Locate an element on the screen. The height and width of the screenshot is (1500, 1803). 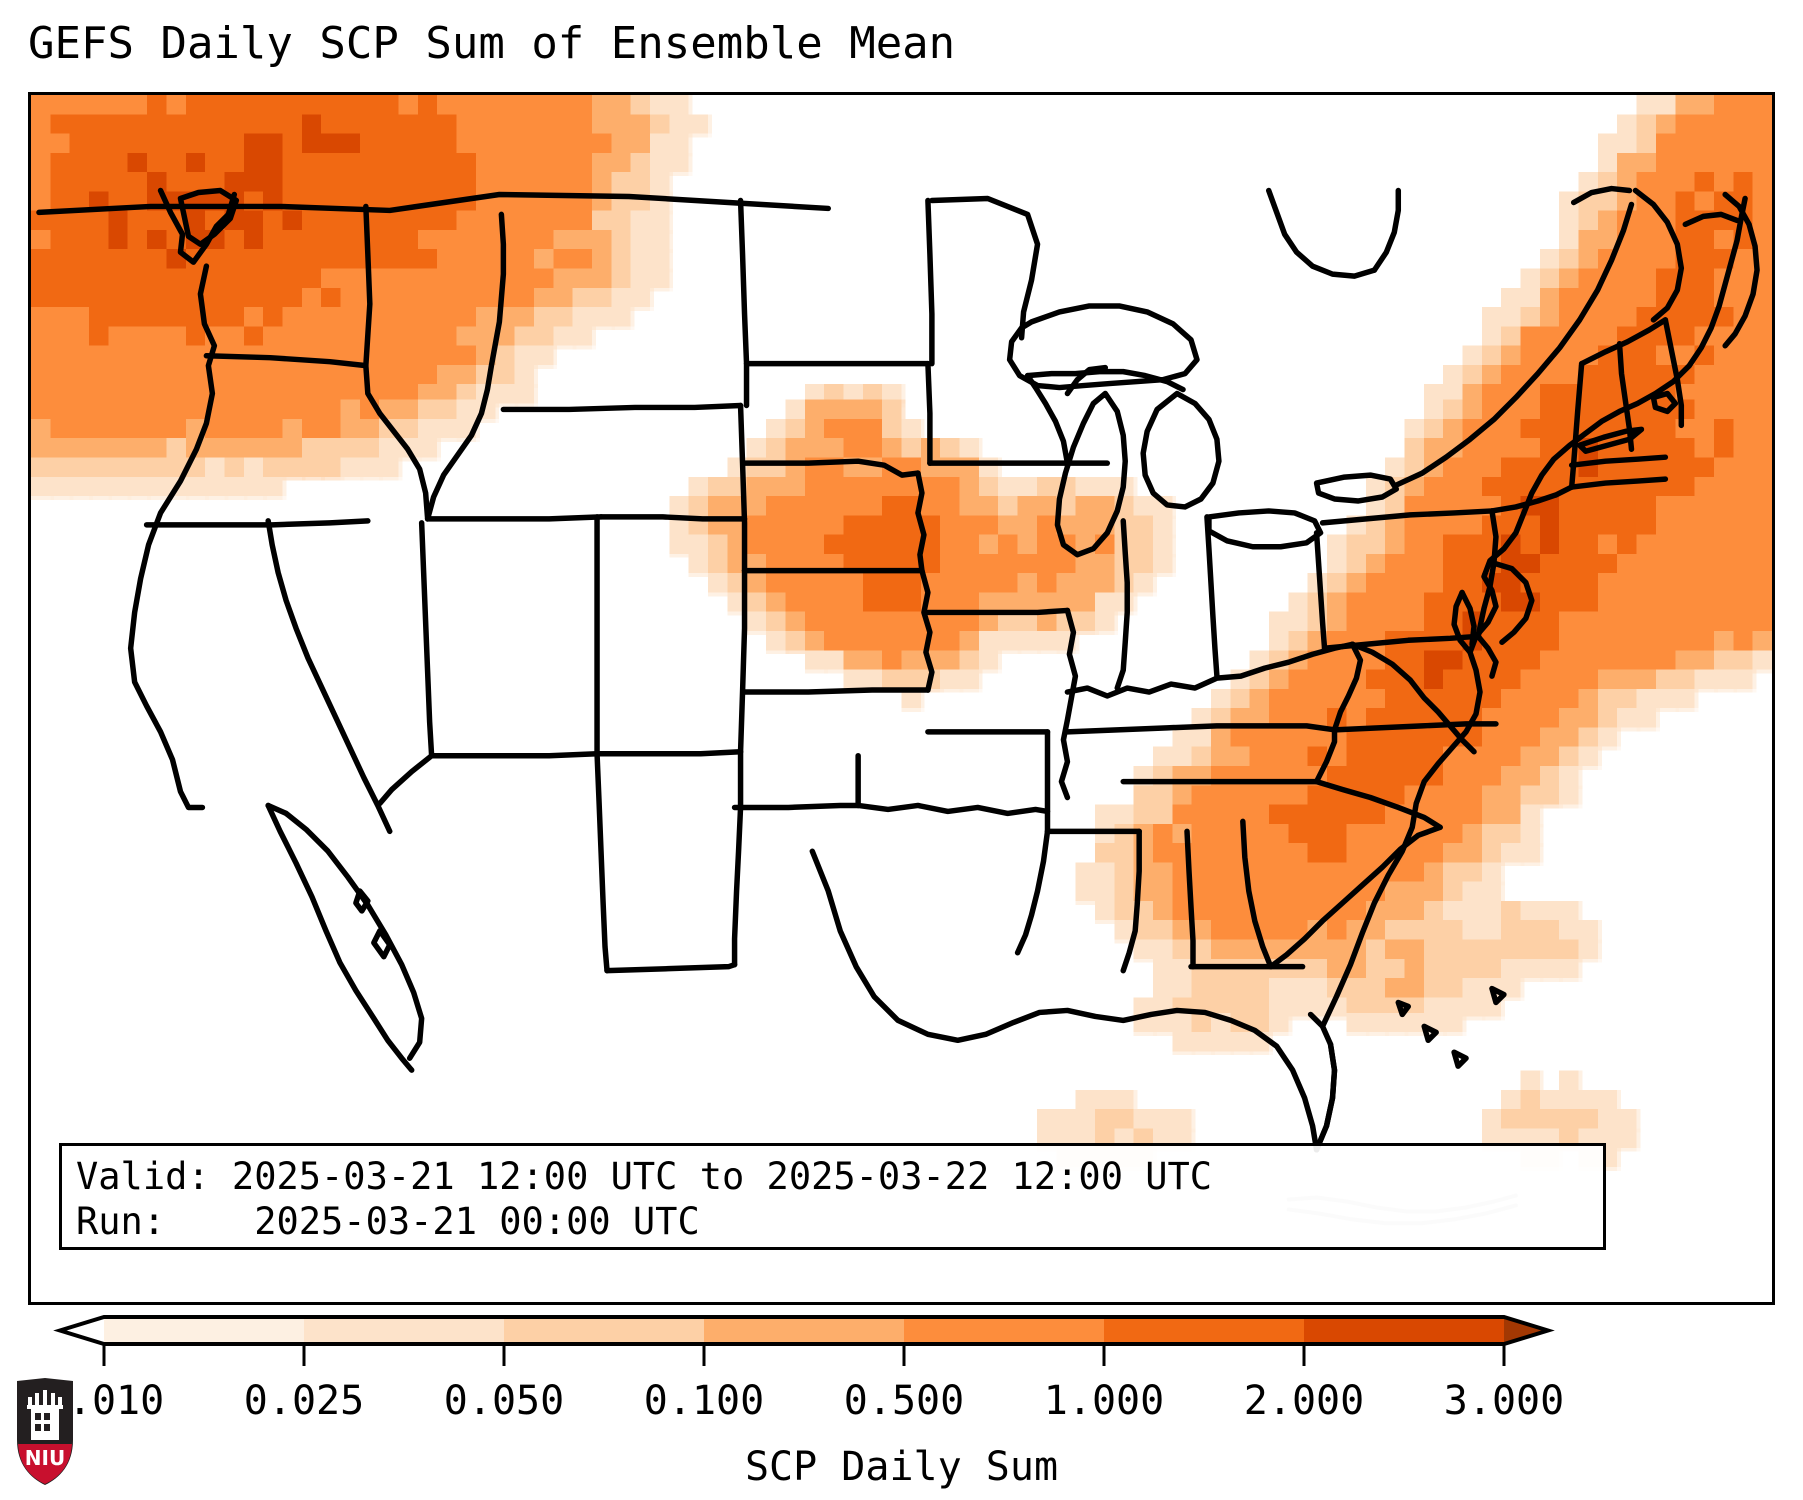
colorbar-tick-label: 0.500 is located at coordinates (904, 1401).